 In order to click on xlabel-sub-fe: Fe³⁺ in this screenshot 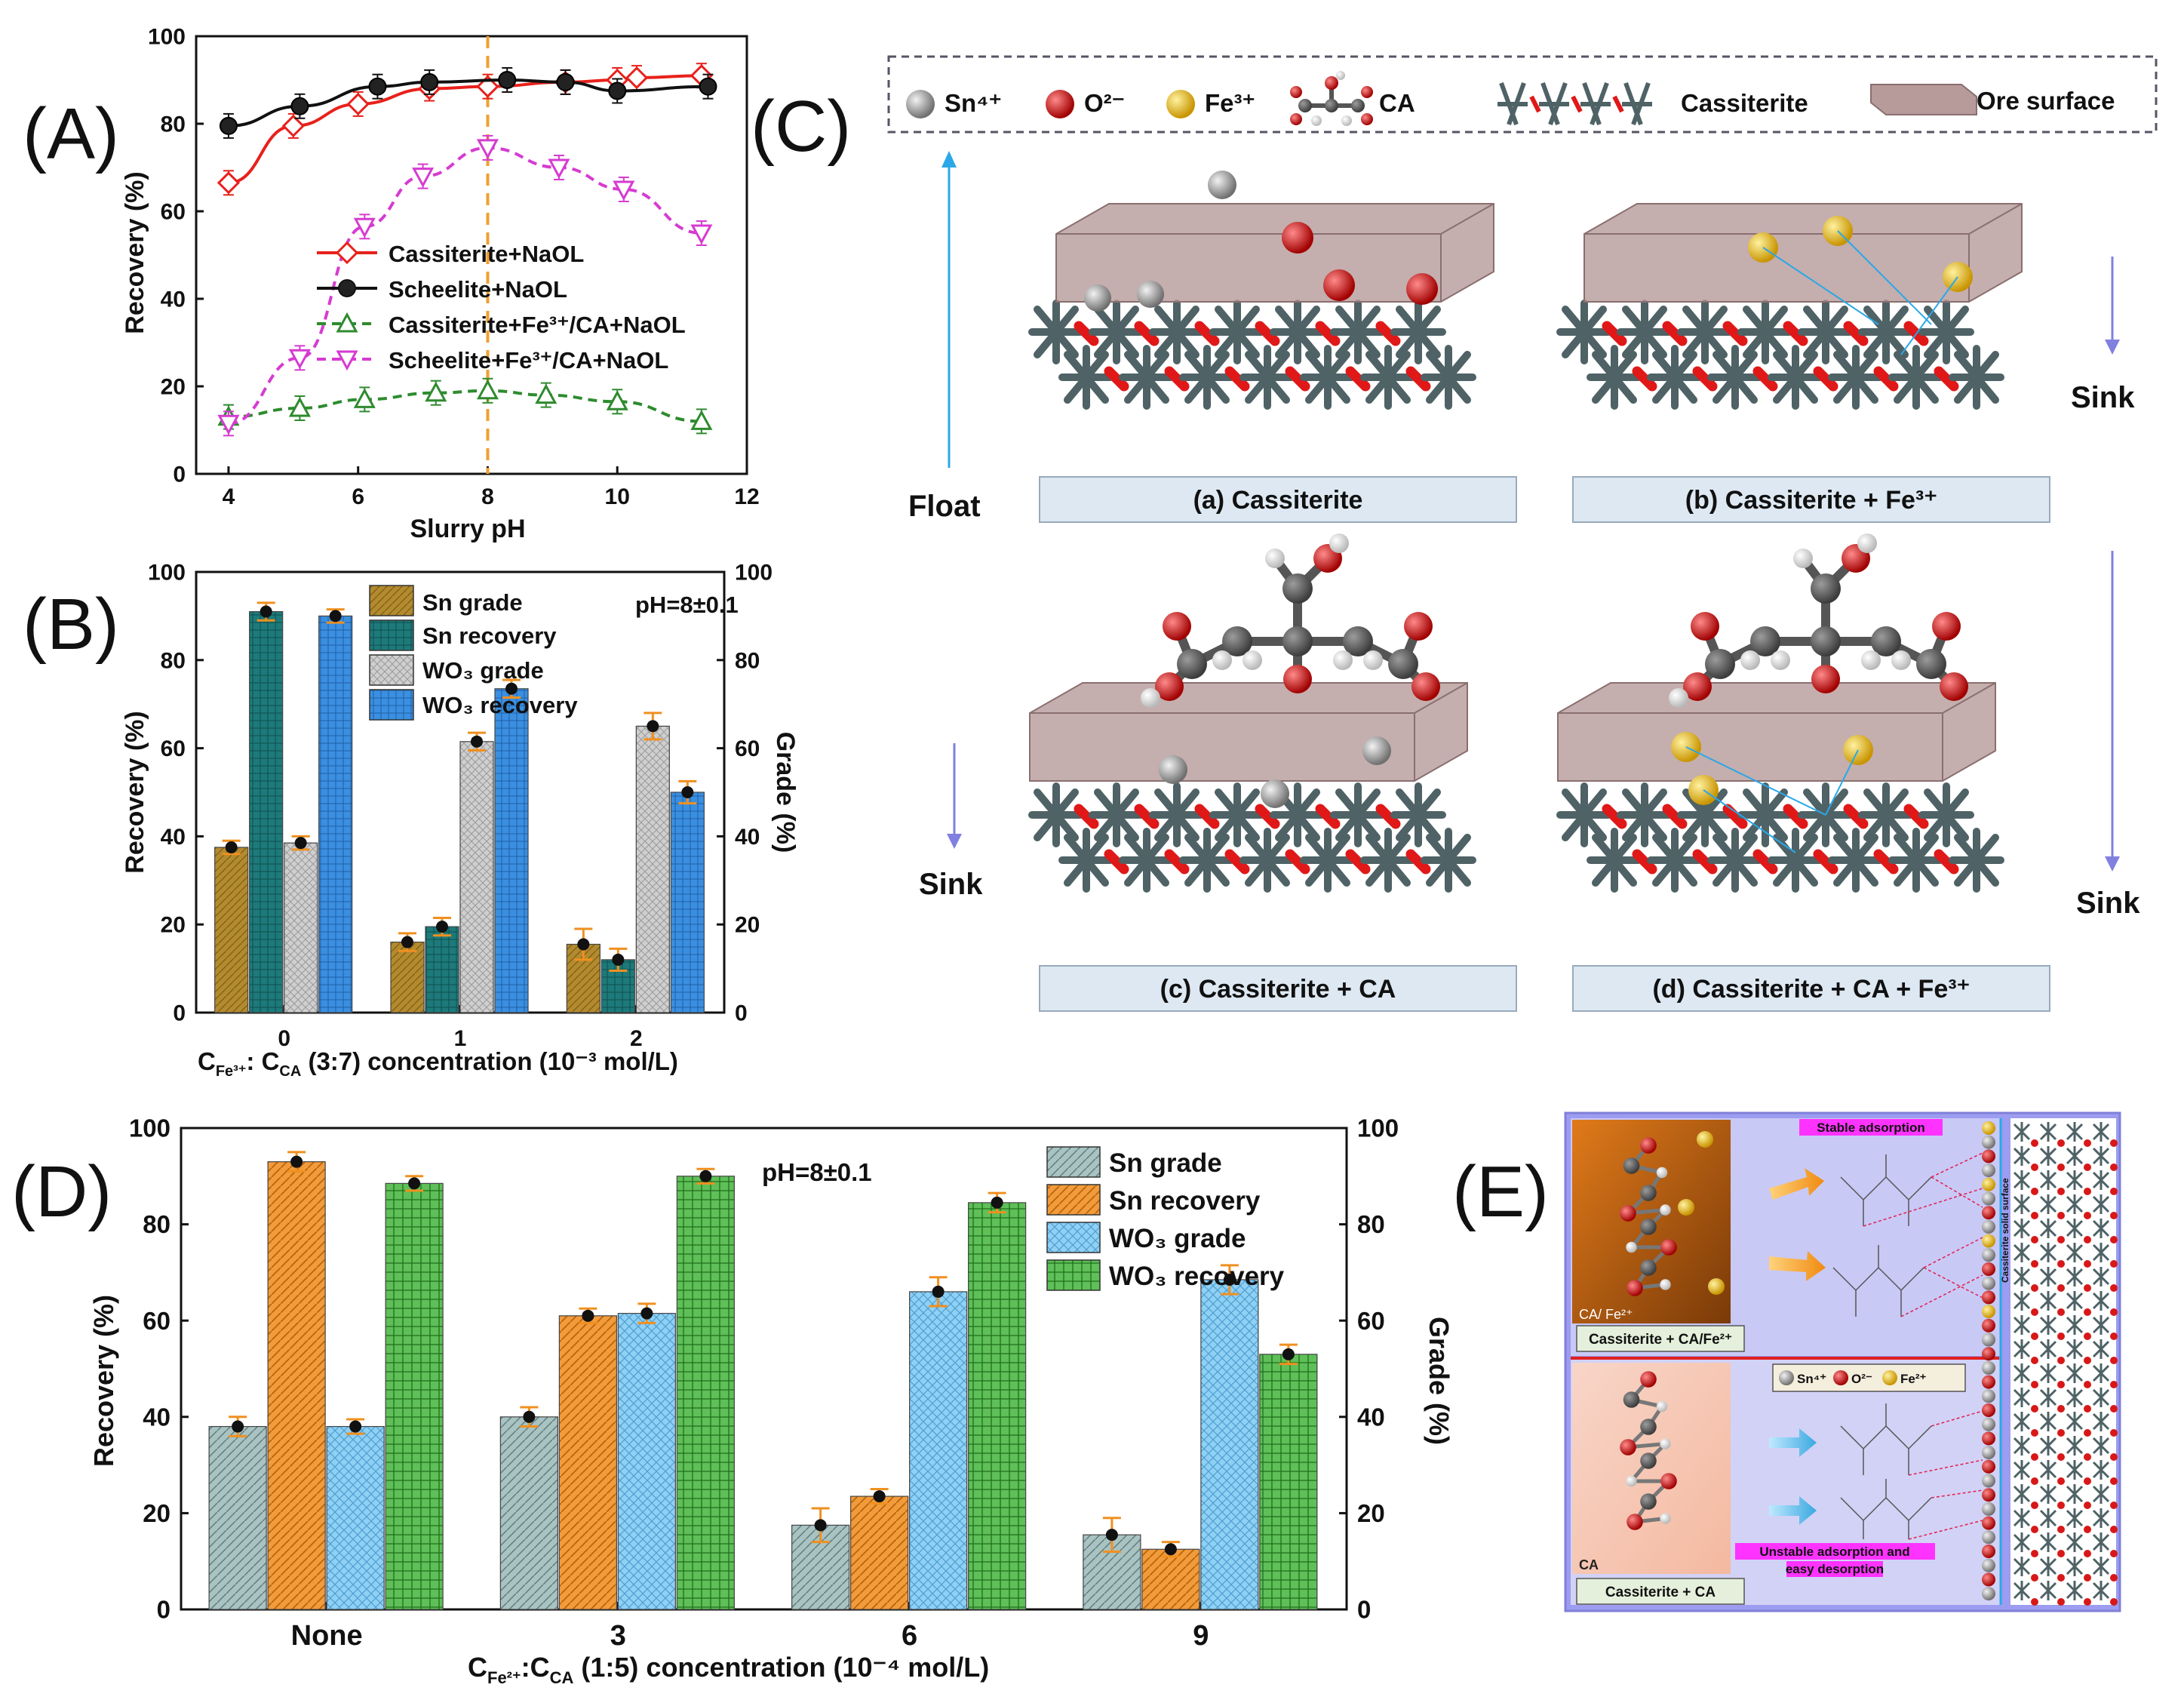, I will do `click(231, 1071)`.